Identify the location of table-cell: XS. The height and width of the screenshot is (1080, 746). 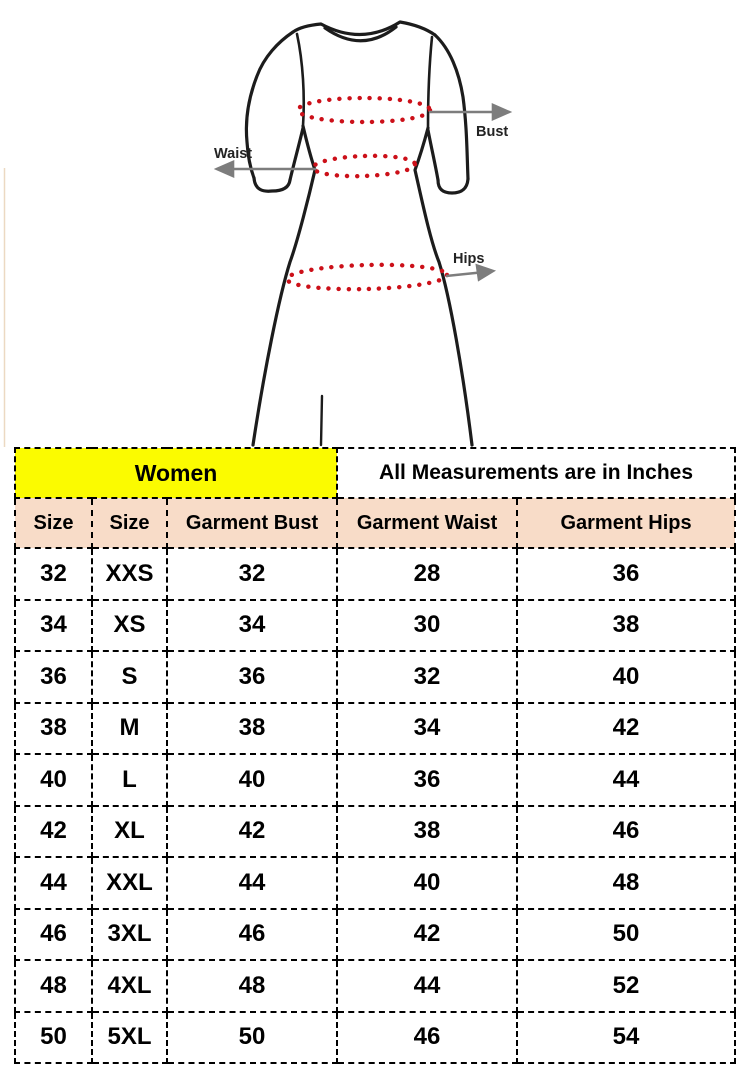
(129, 625).